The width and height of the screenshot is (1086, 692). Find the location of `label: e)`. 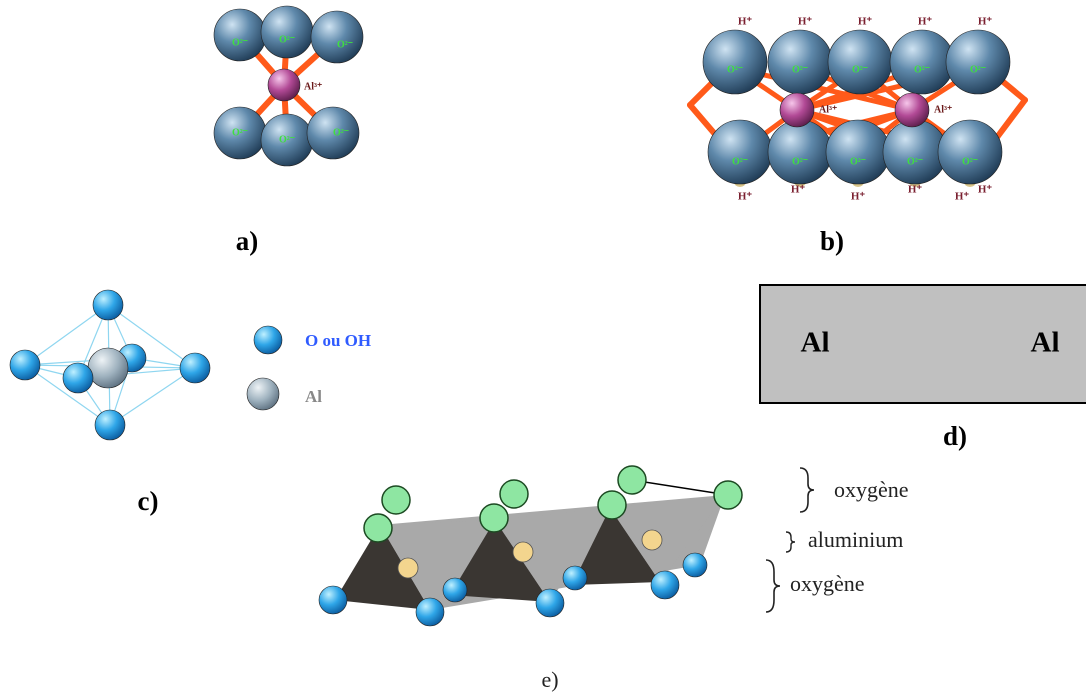

label: e) is located at coordinates (549, 679).